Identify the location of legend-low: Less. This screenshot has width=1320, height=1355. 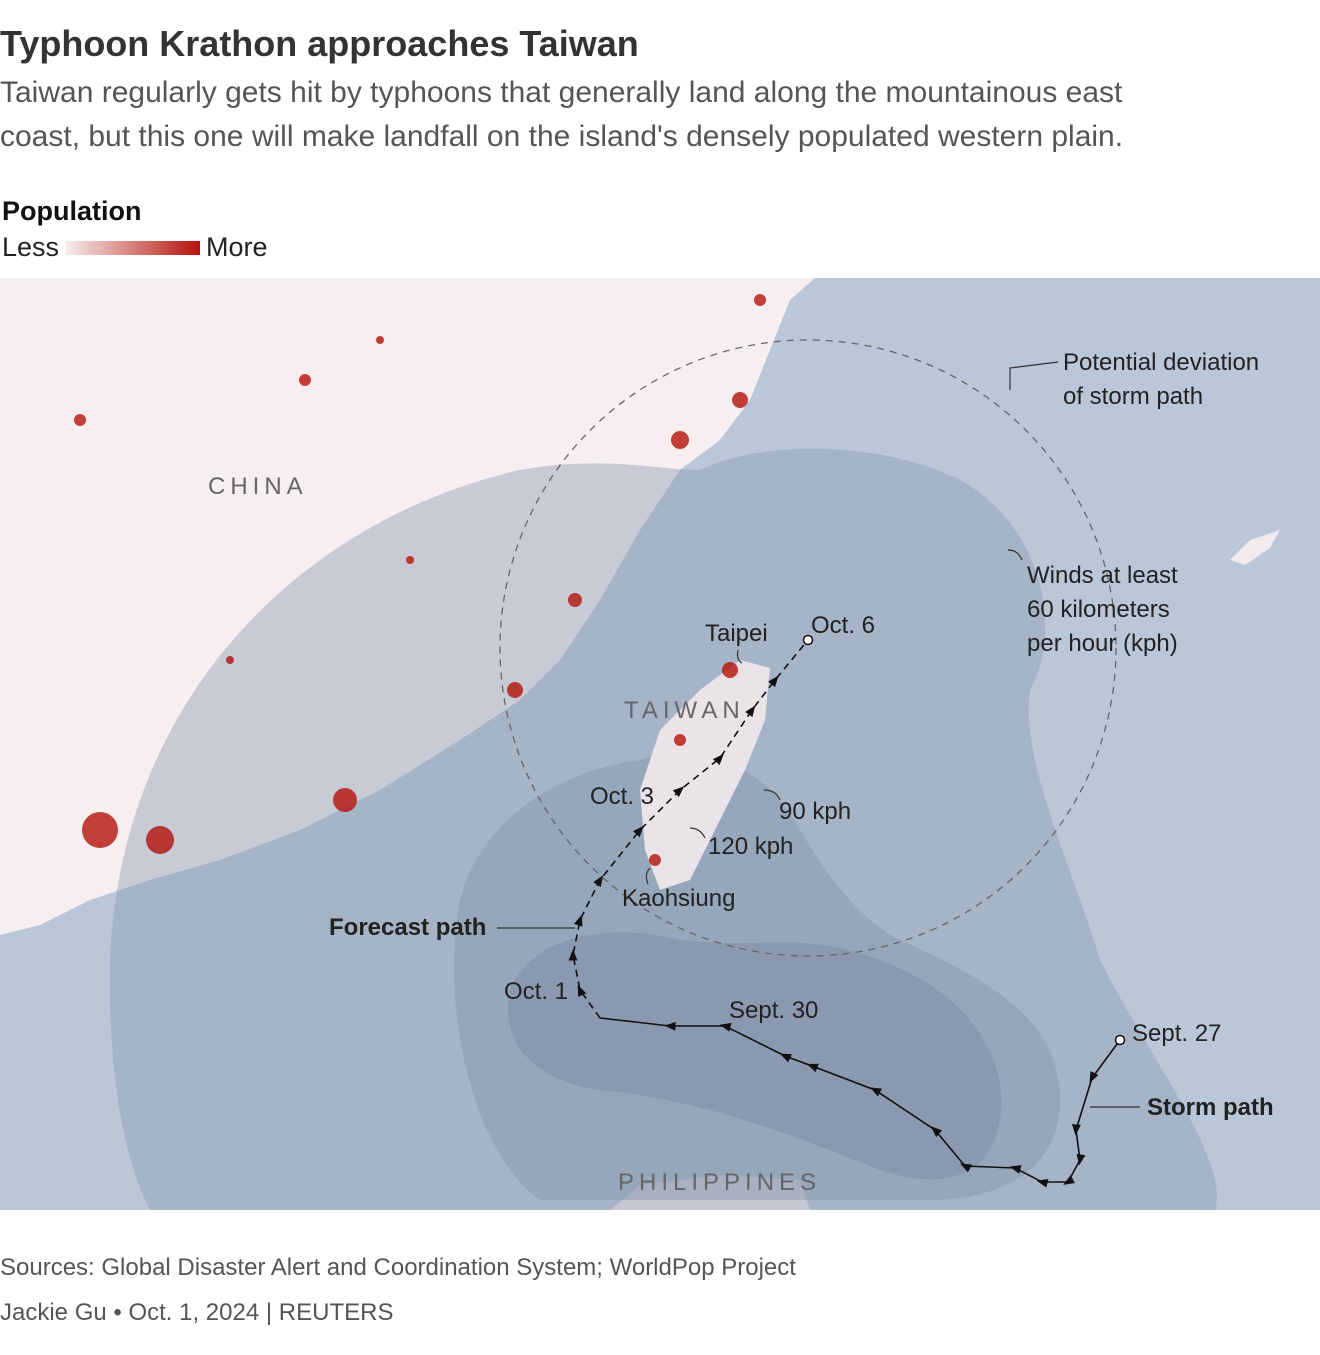
(30, 247).